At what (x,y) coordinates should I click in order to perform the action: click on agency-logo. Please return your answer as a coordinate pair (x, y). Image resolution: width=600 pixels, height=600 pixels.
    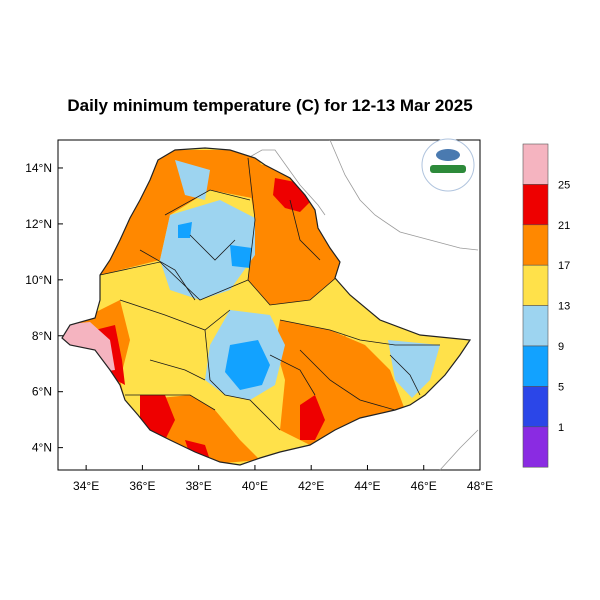
    Looking at the image, I should click on (448, 165).